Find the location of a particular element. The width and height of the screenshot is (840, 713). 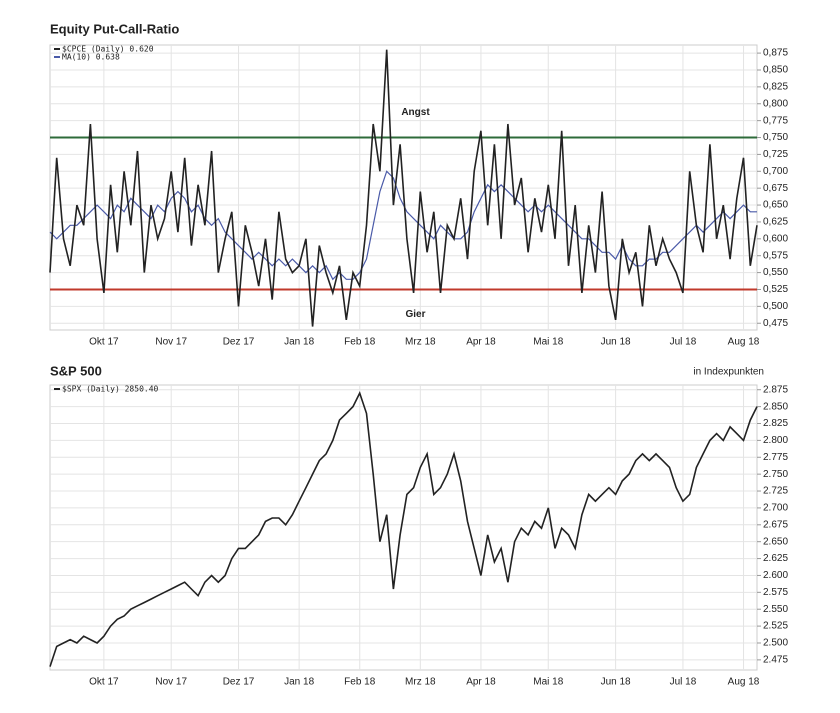

y-tick-label: 0,475 is located at coordinates (775, 323).